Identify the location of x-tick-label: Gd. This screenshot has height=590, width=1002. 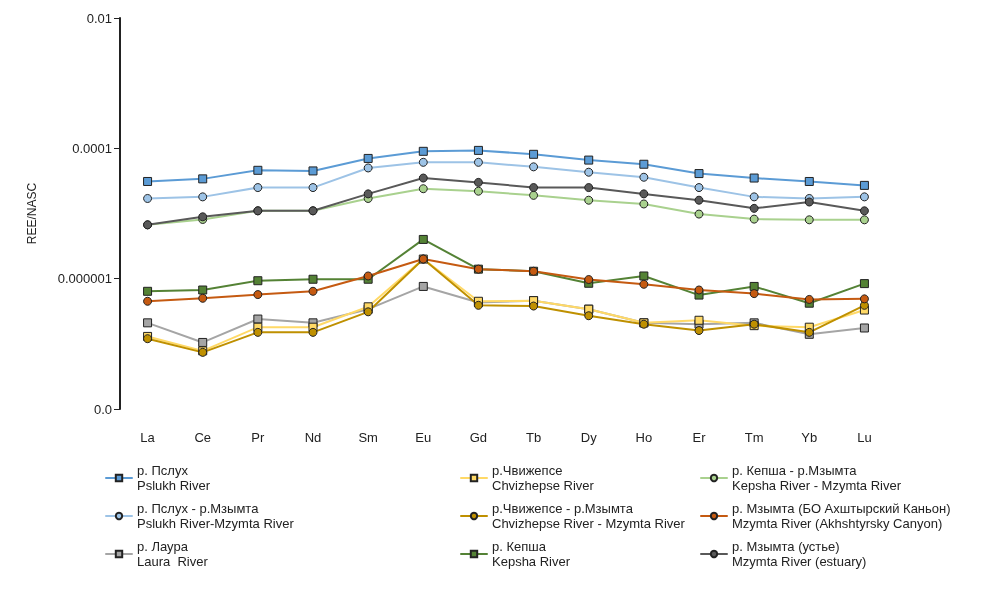
(478, 437).